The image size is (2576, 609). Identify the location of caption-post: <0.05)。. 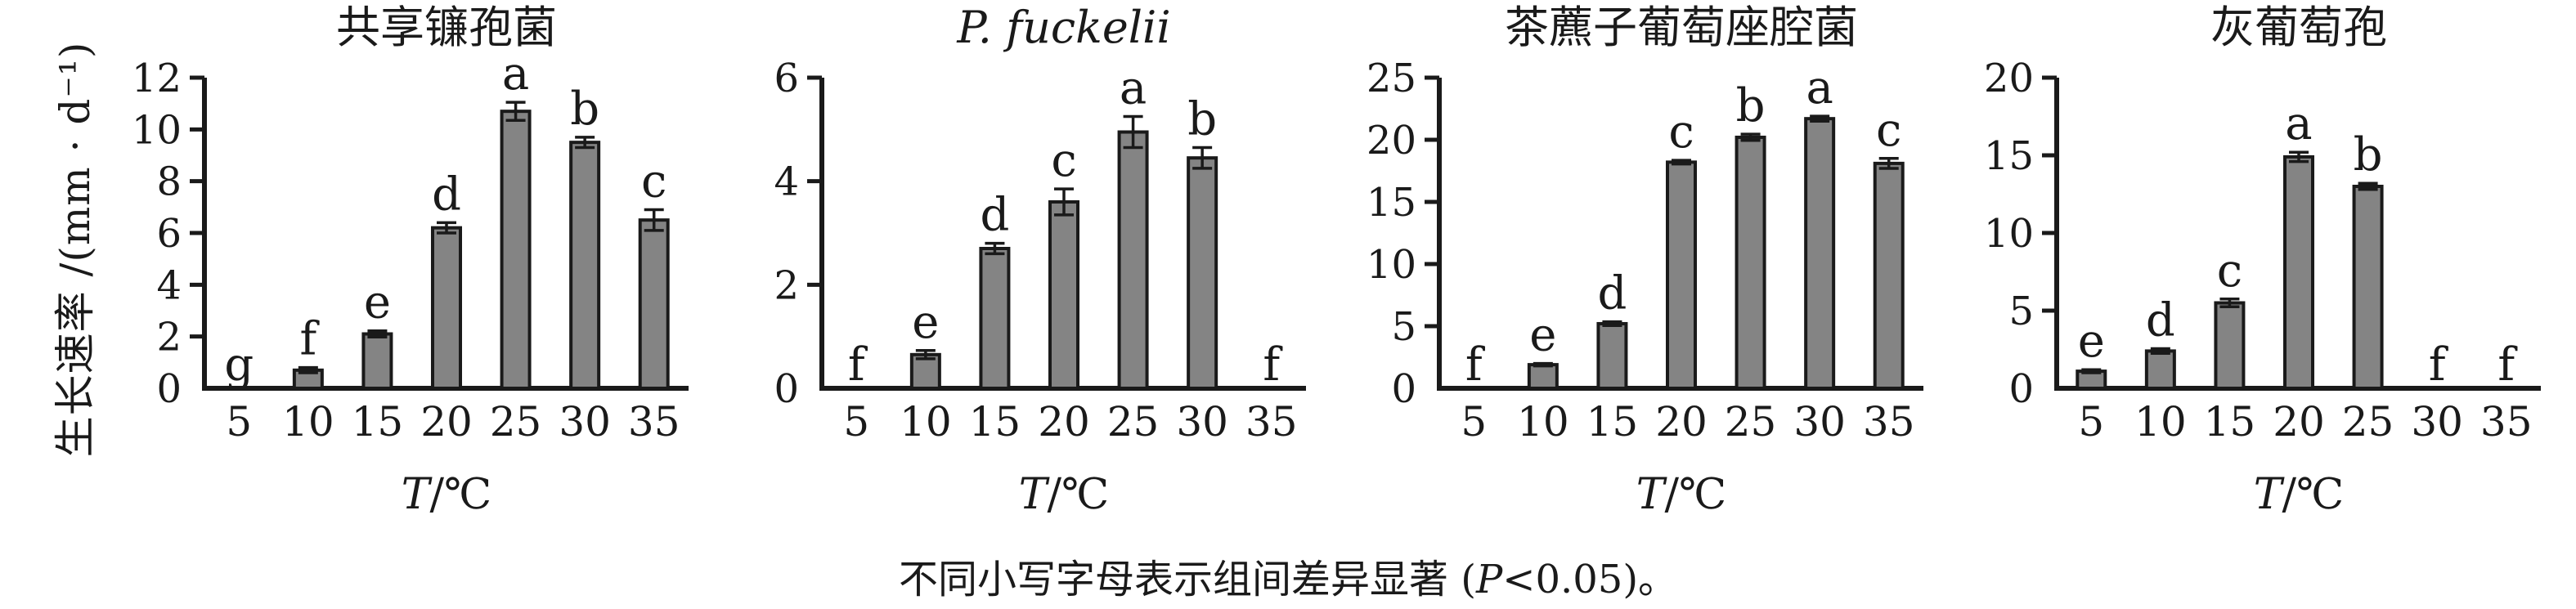
(1590, 579).